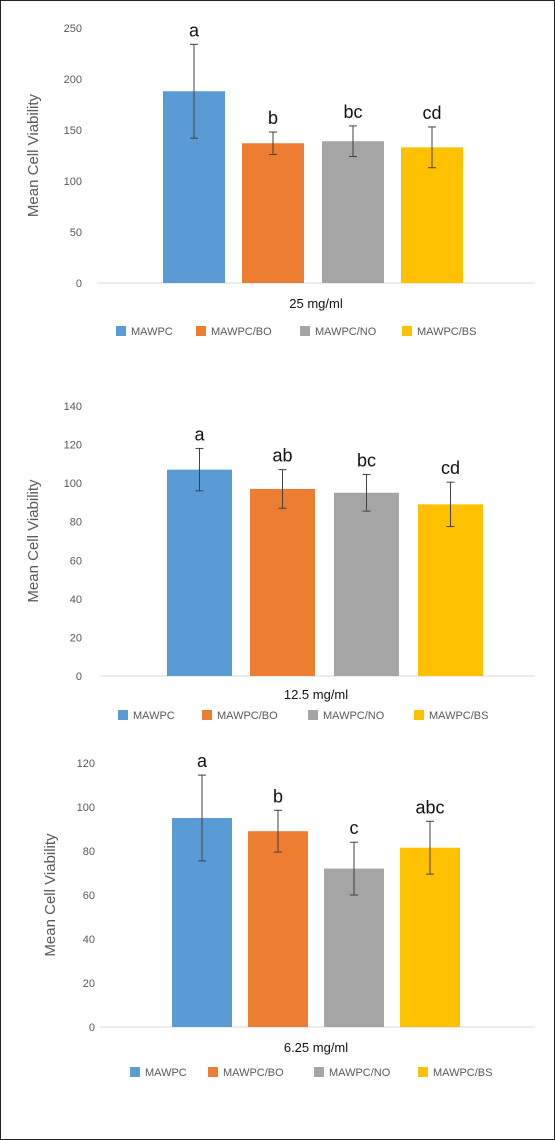 This screenshot has height=1140, width=555. Describe the element at coordinates (316, 1047) in the screenshot. I see `x-axis-label: 6.25 mg/ml` at that location.